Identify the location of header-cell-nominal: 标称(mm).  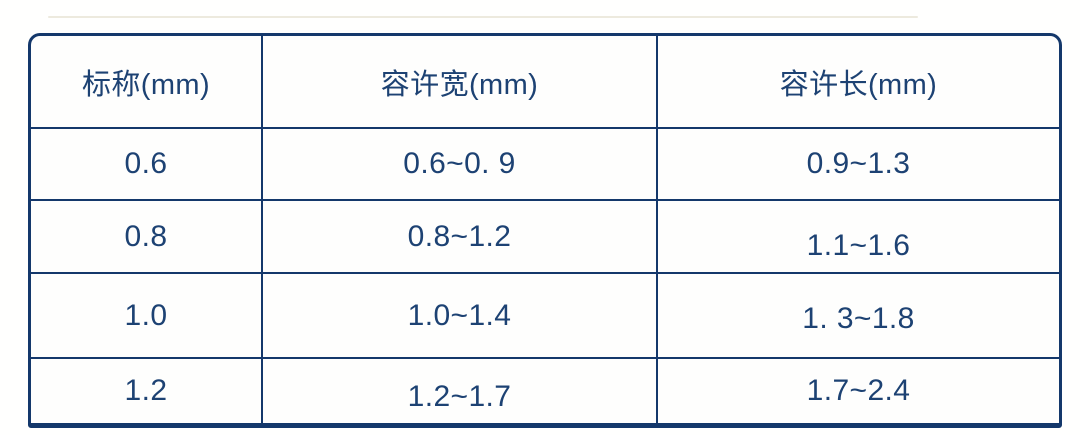
(146, 81).